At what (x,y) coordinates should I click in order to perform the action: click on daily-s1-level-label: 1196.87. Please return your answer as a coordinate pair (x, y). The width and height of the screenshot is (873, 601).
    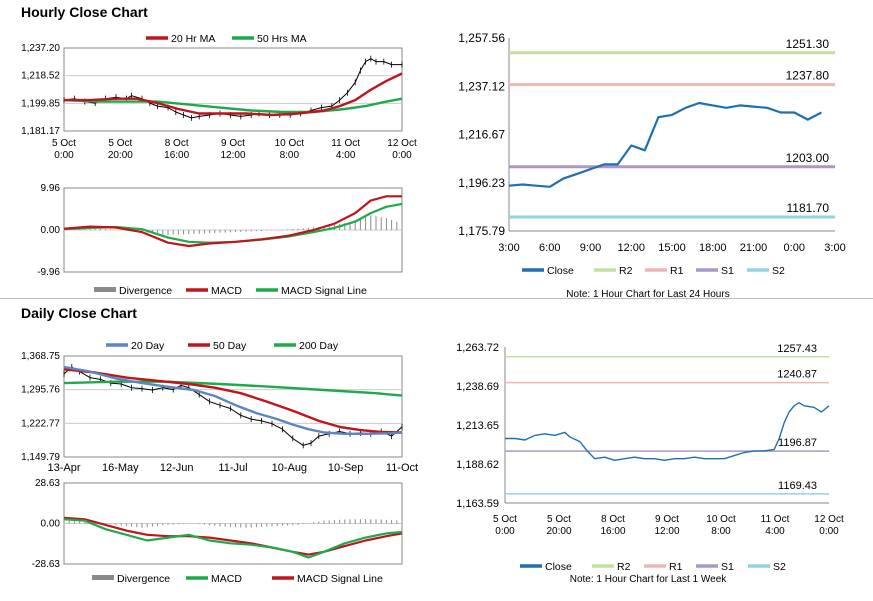
    Looking at the image, I should click on (797, 443).